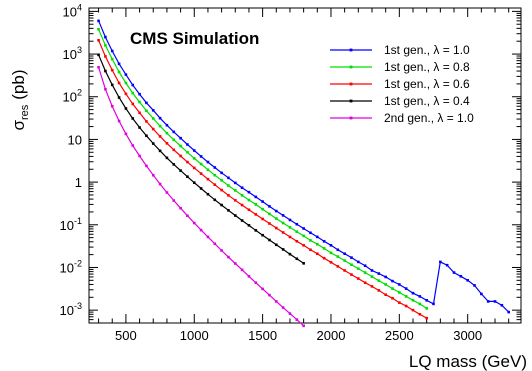 This screenshot has height=371, width=532. What do you see at coordinates (71, 224) in the screenshot?
I see `y-tick-label: 10⁻¹` at bounding box center [71, 224].